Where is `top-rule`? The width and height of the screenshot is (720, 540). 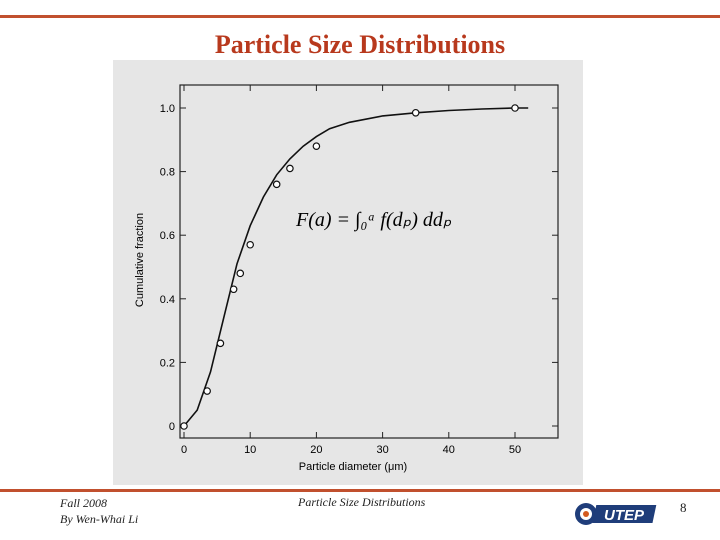 top-rule is located at coordinates (360, 16).